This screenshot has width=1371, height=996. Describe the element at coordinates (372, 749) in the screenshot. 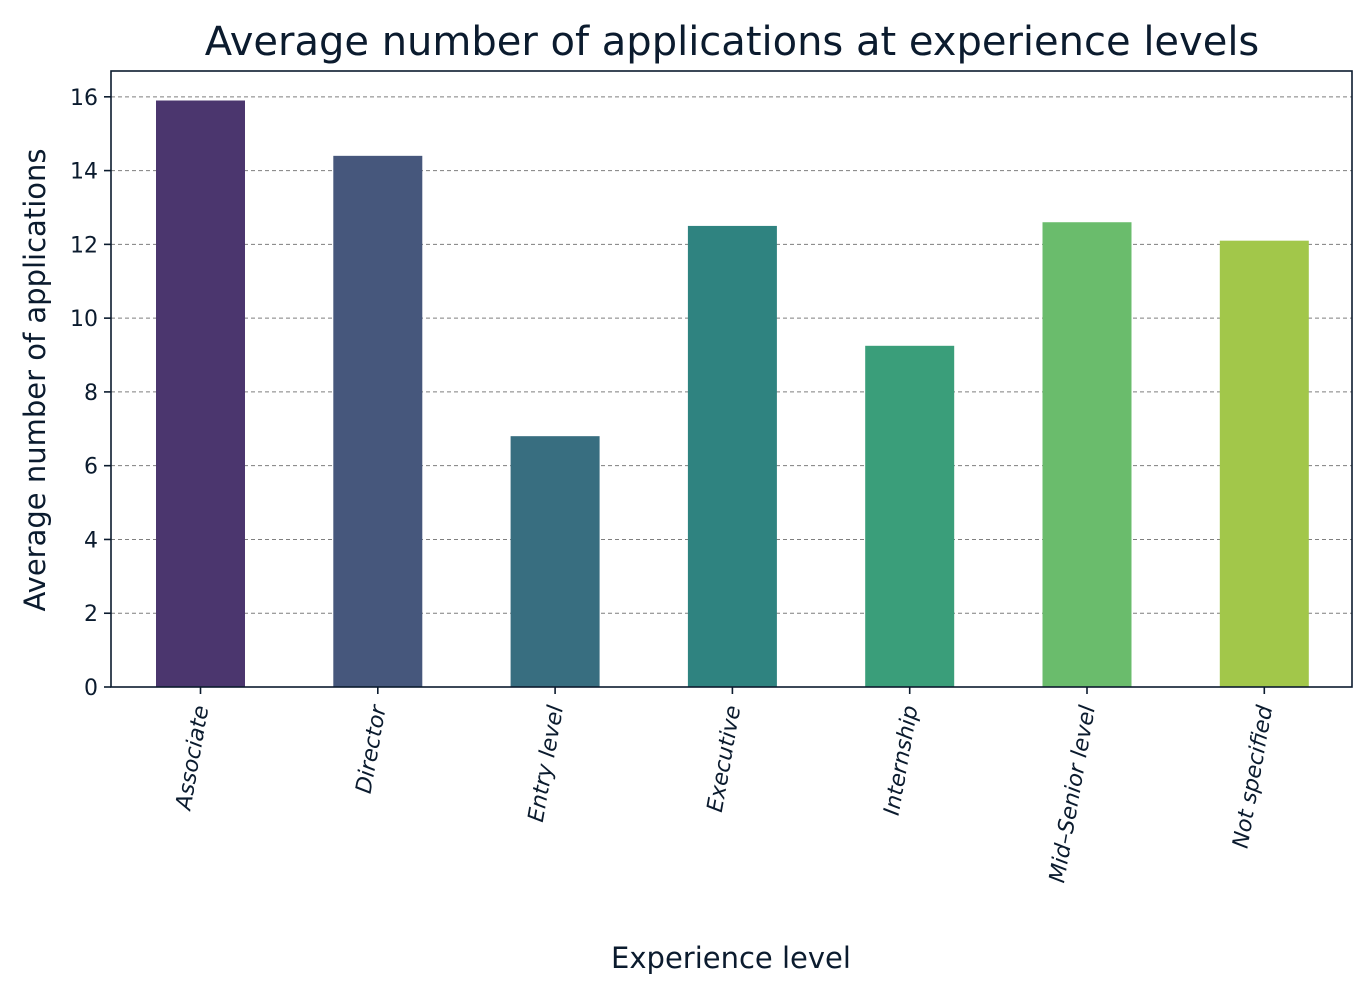

I see `x-tick-label: Director` at that location.